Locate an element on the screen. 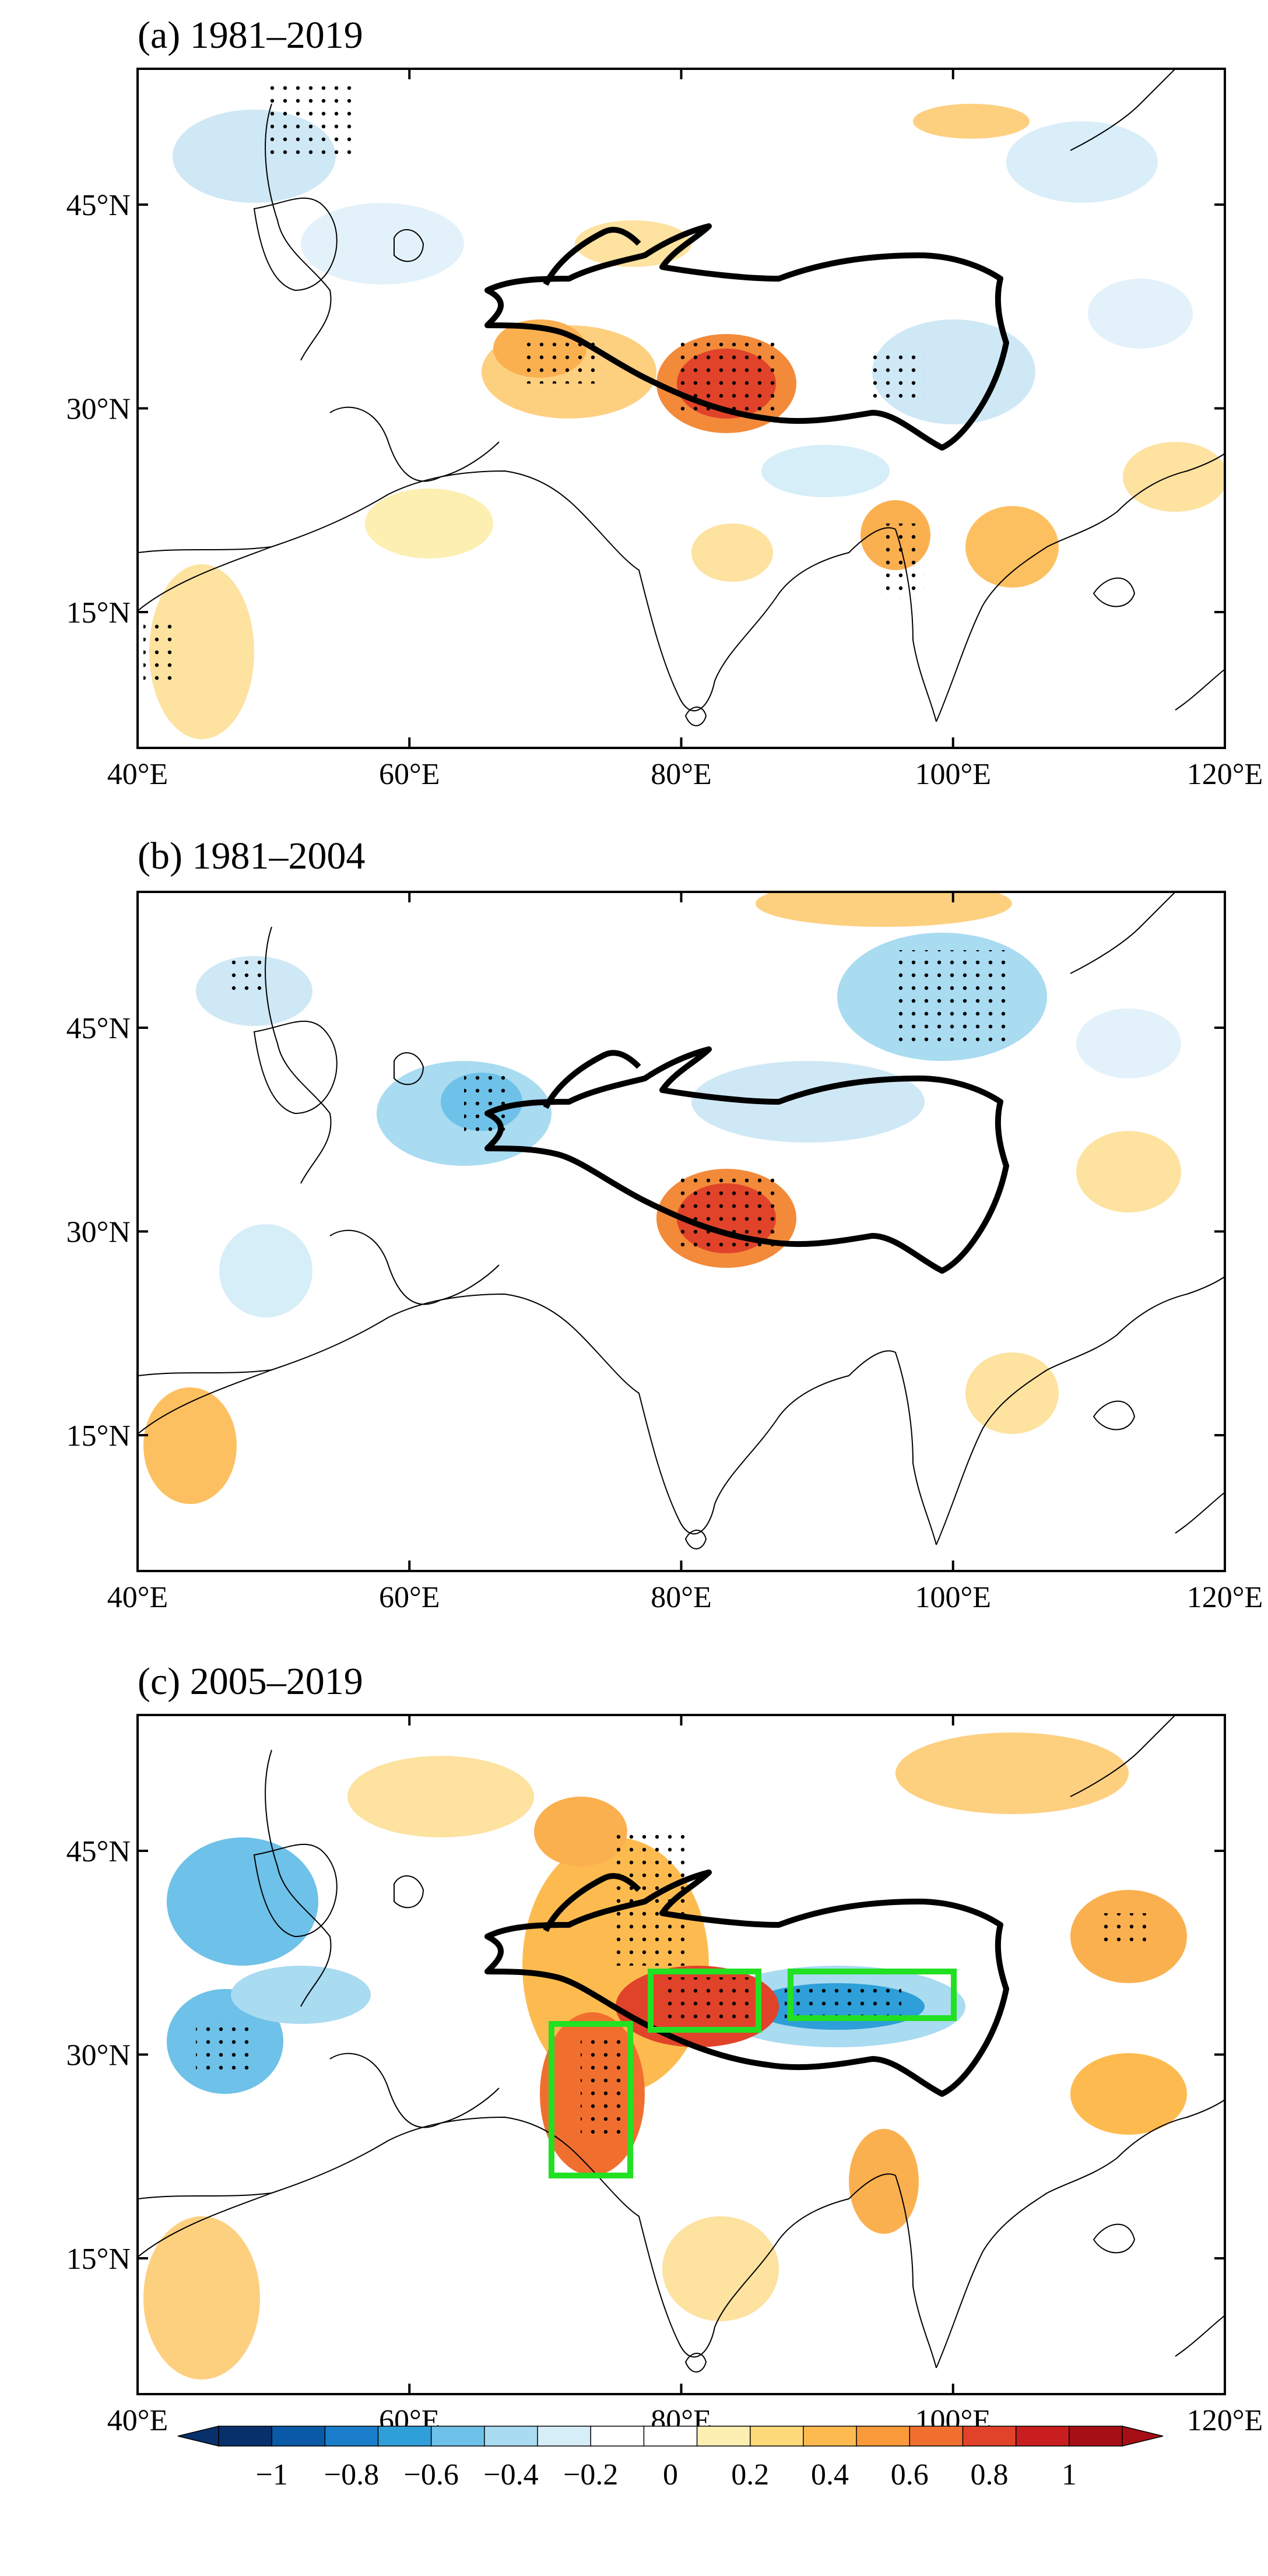 The image size is (1268, 2576). panel-b-xtick-label: 40°E is located at coordinates (137, 1597).